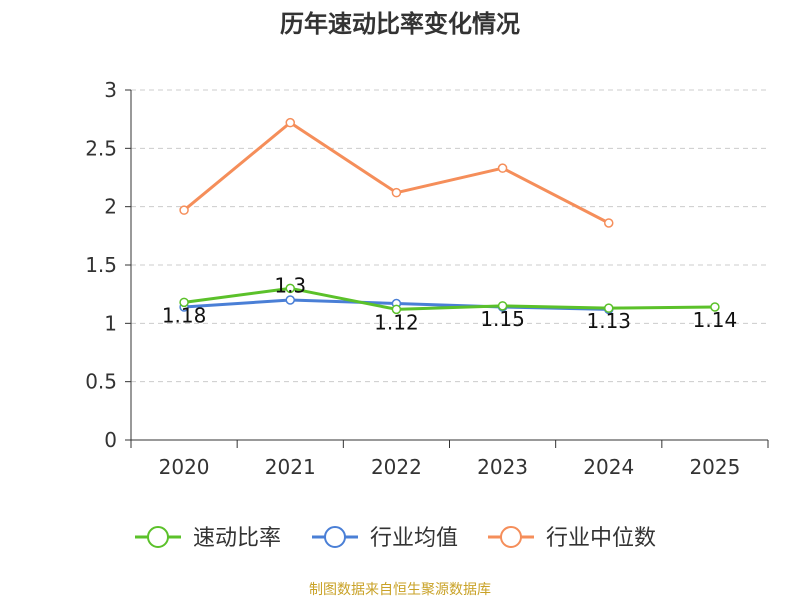  I want to click on legend-item-0: 速动比率, so click(208, 538).